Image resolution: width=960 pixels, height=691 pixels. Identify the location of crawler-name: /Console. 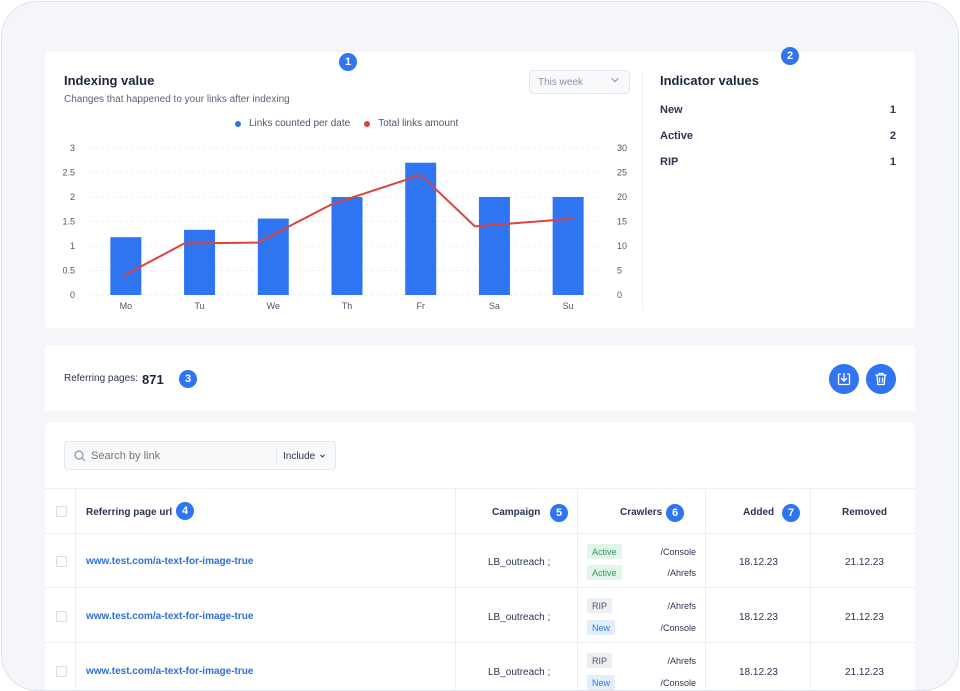
(678, 628).